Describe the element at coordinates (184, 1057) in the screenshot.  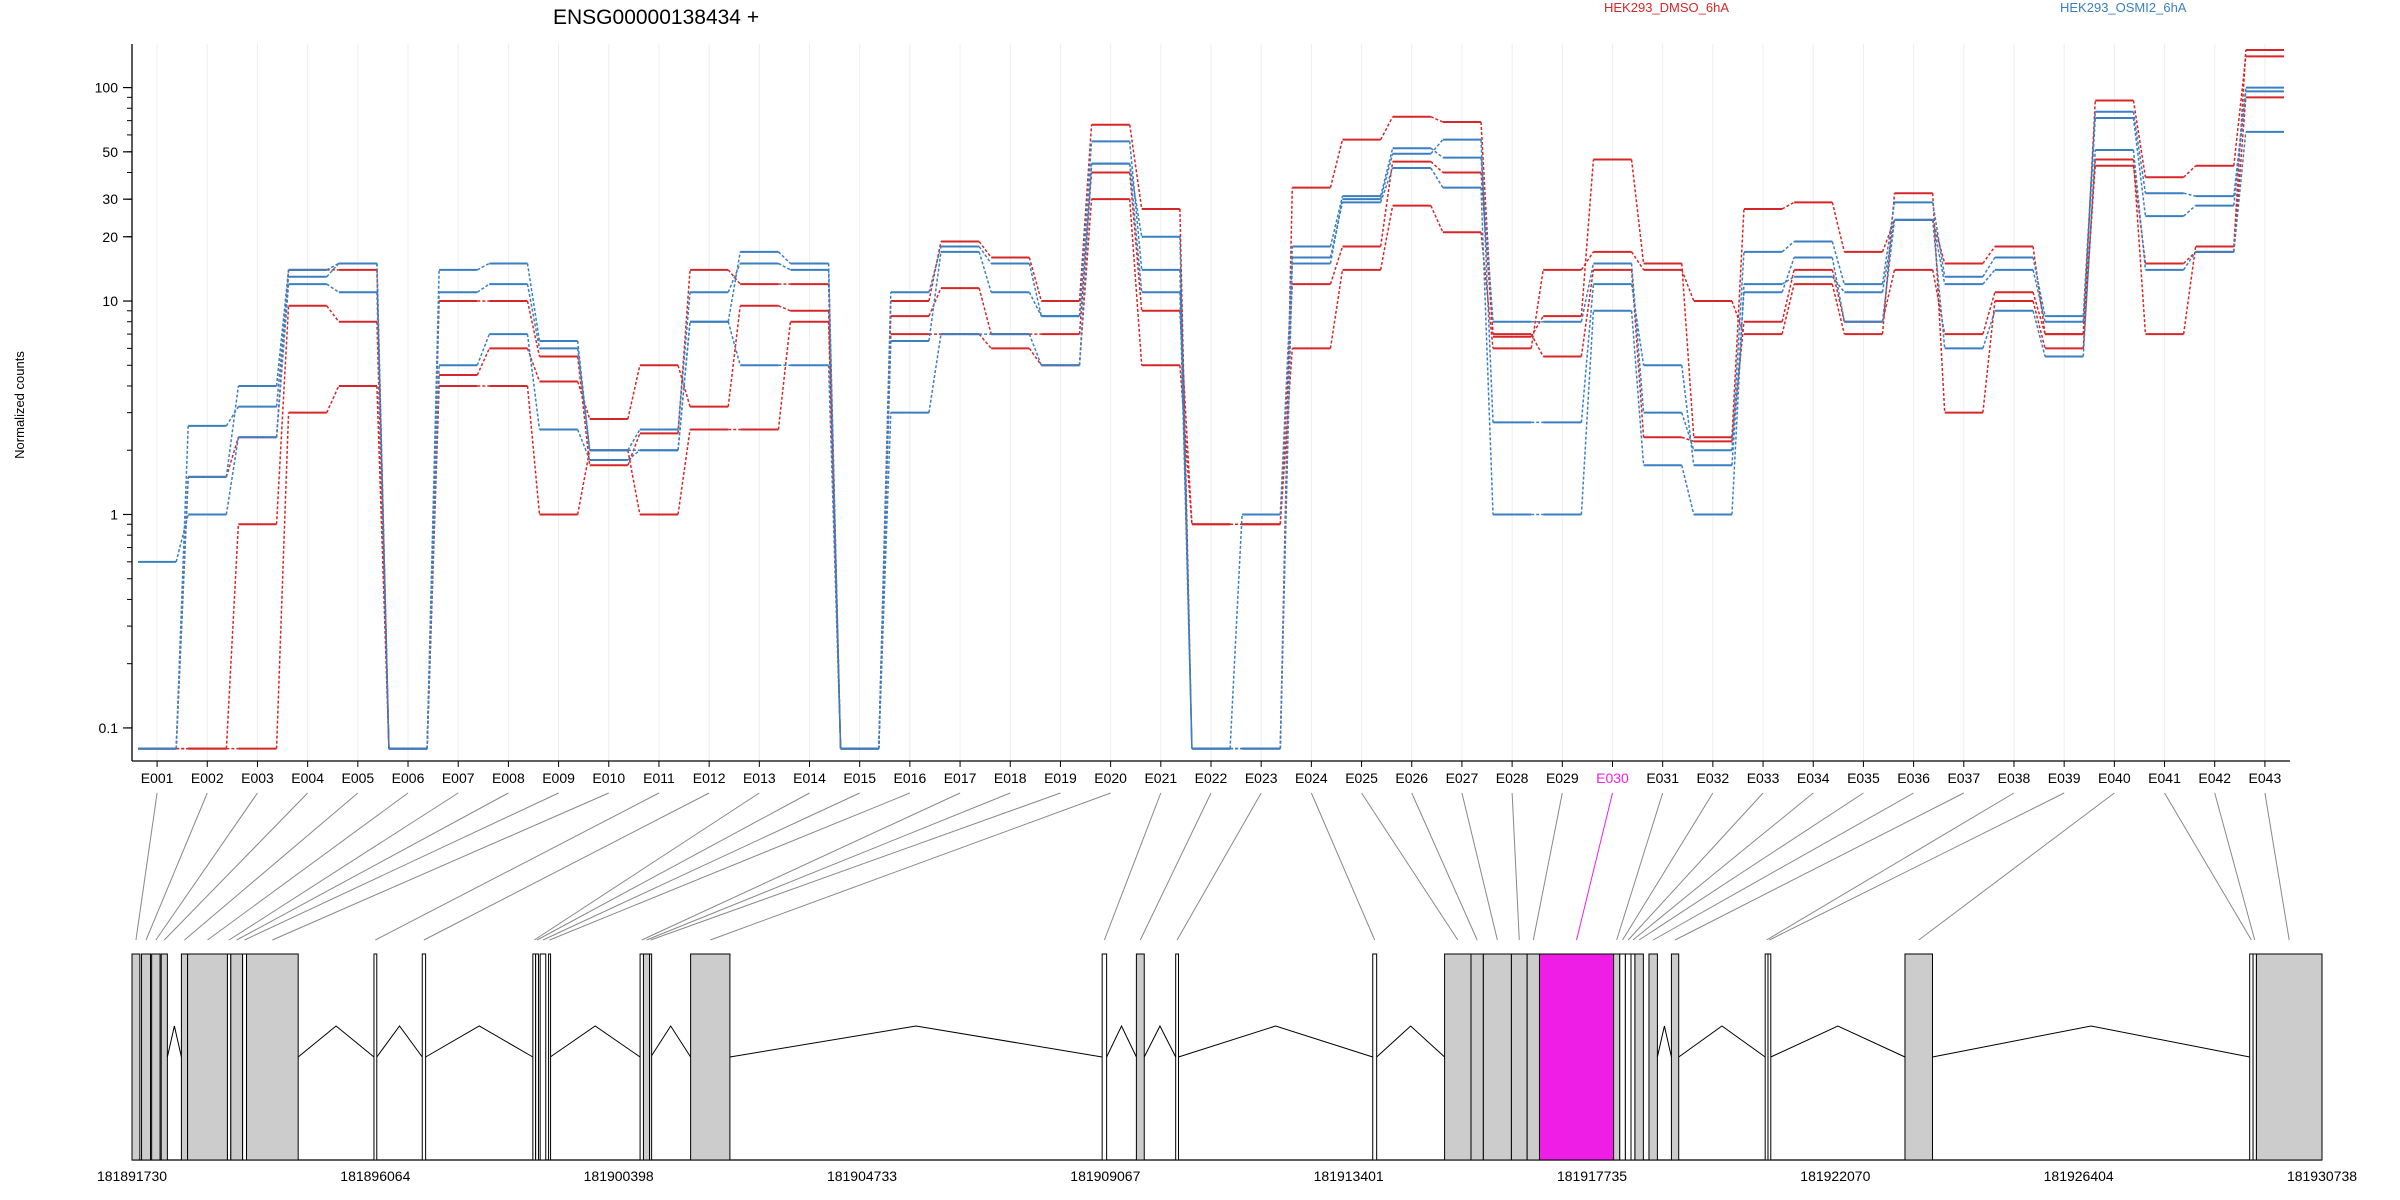
I see `exon-E005` at that location.